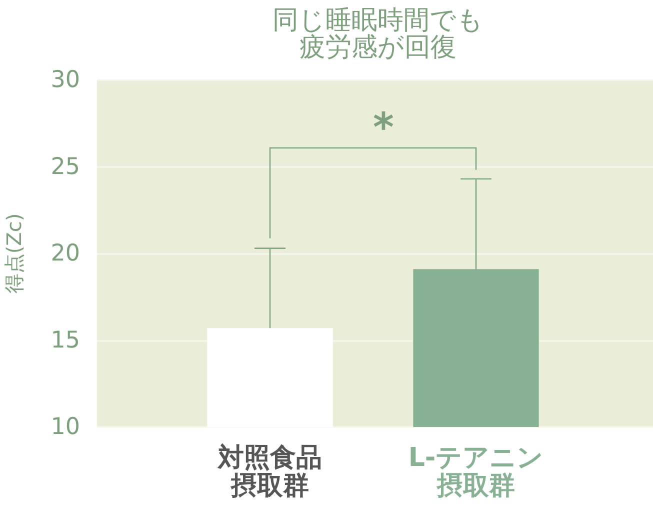 This screenshot has width=653, height=508. What do you see at coordinates (65, 427) in the screenshot?
I see `y-tick-label: 10` at bounding box center [65, 427].